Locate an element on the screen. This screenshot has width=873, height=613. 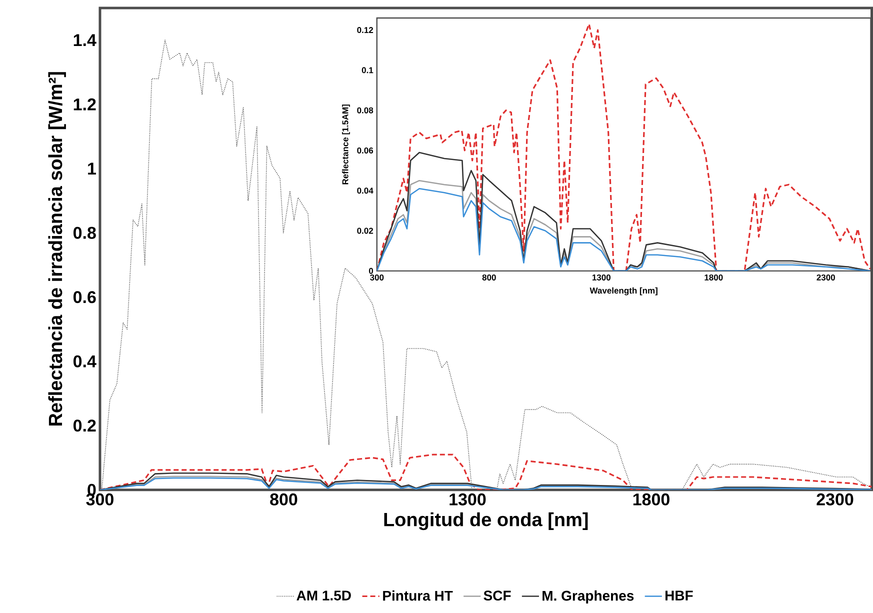
legend-label: Pintura HT is located at coordinates (418, 595).